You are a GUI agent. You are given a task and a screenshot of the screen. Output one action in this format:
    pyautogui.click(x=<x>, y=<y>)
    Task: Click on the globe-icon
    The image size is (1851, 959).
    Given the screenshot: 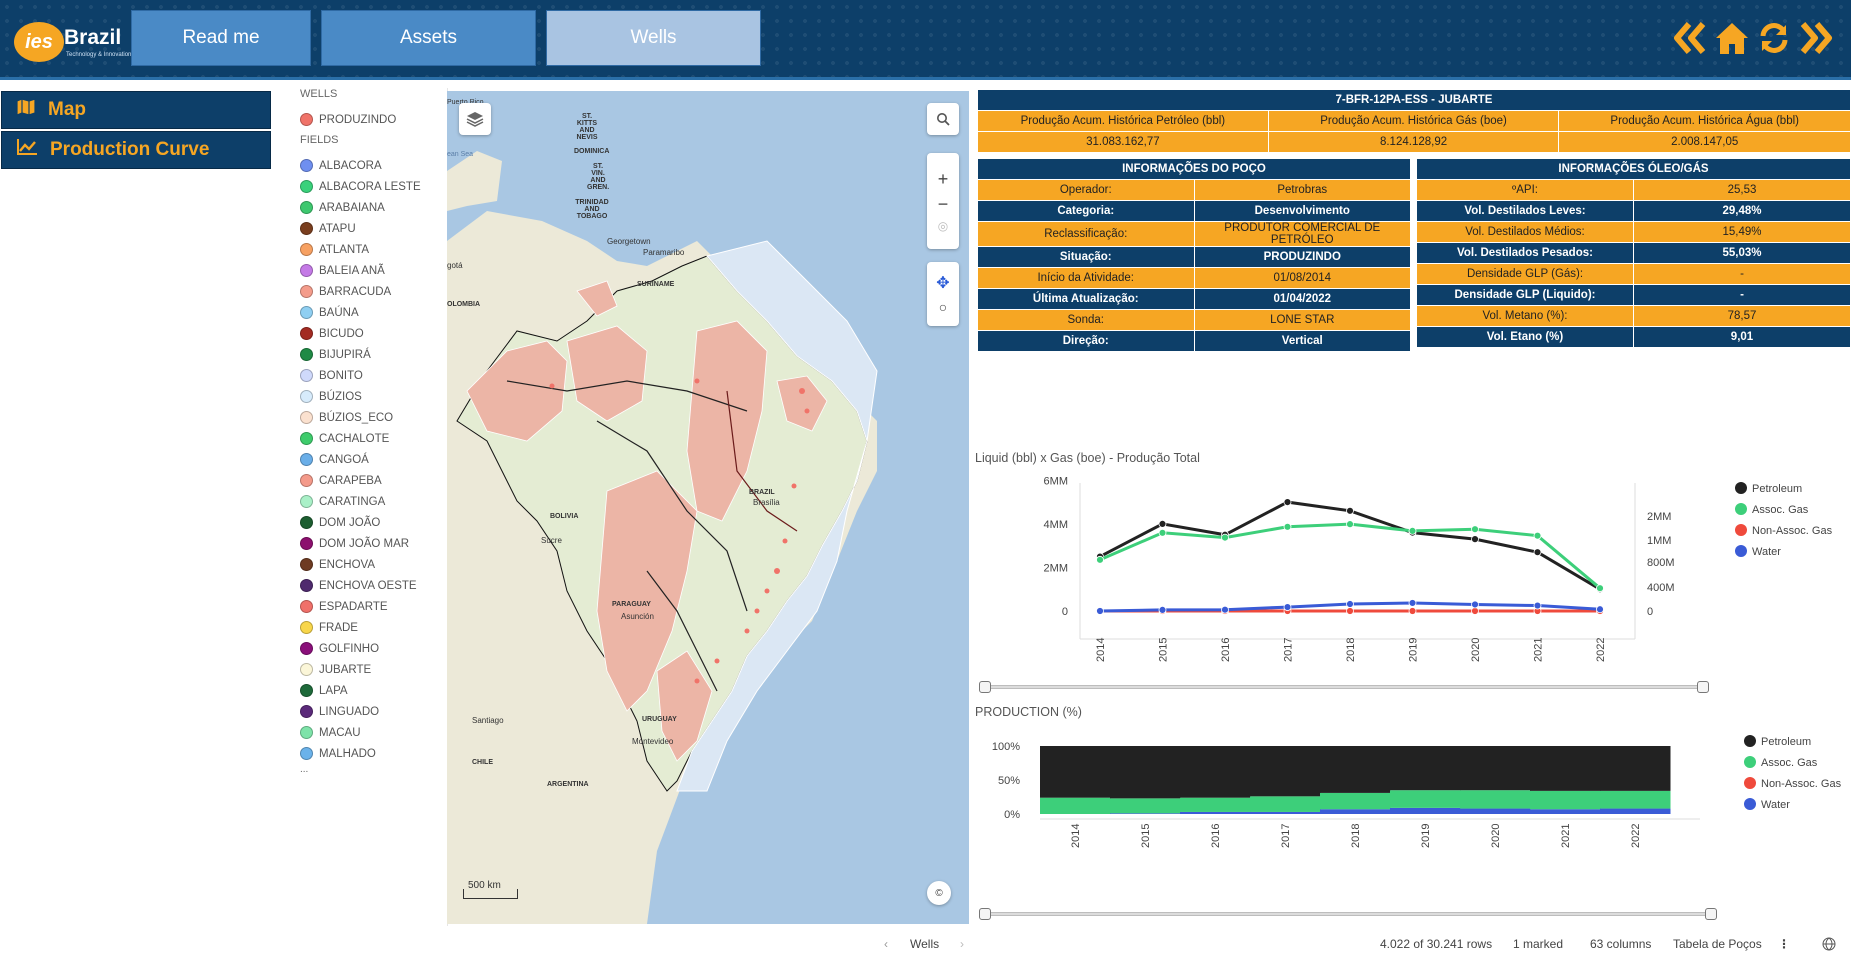 What is the action you would take?
    pyautogui.click(x=1829, y=945)
    